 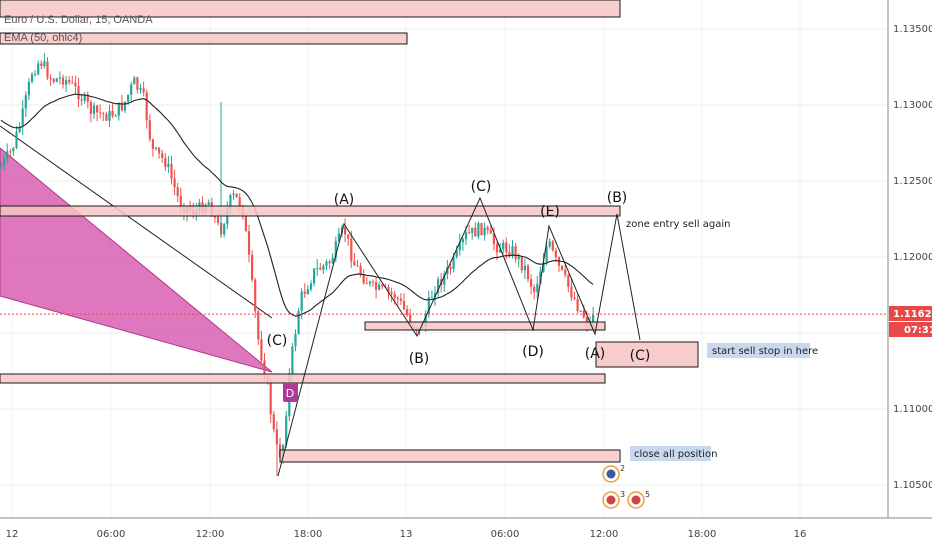 I want to click on indicator-zone, so click(x=204, y=38).